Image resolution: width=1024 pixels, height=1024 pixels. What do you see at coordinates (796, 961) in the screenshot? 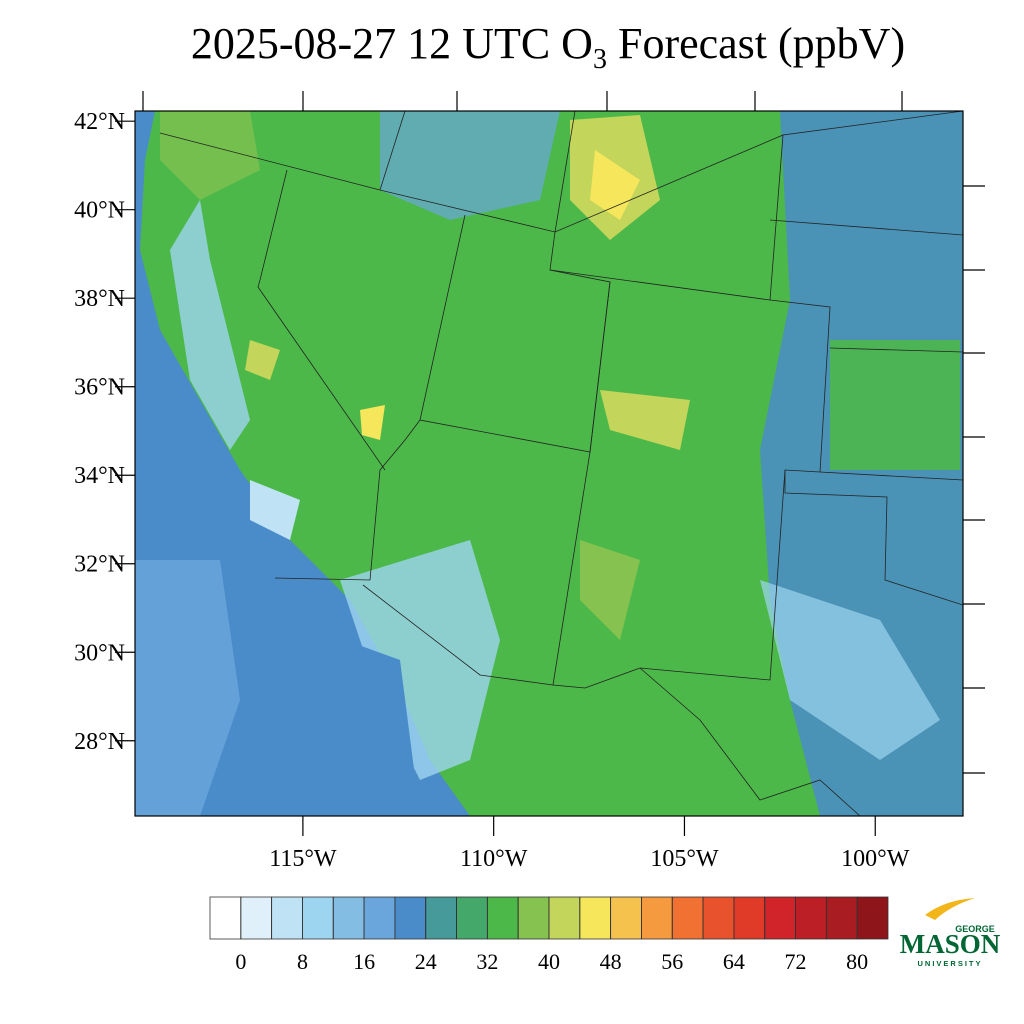
I see `colorbar-label: 72` at bounding box center [796, 961].